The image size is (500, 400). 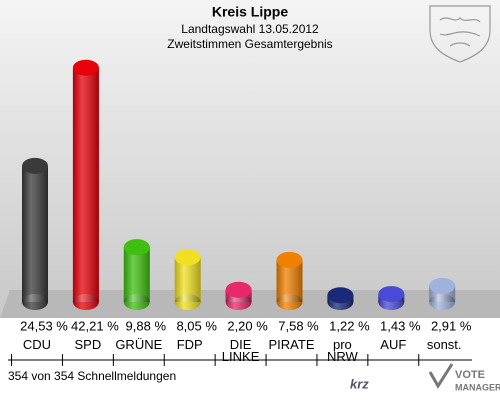 What do you see at coordinates (477, 387) in the screenshot?
I see `logo-text: MANAGER` at bounding box center [477, 387].